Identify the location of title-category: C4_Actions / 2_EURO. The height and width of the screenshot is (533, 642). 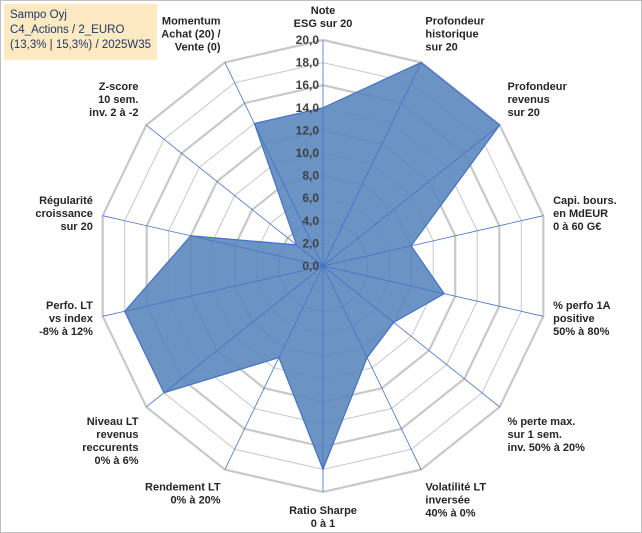
(67, 30).